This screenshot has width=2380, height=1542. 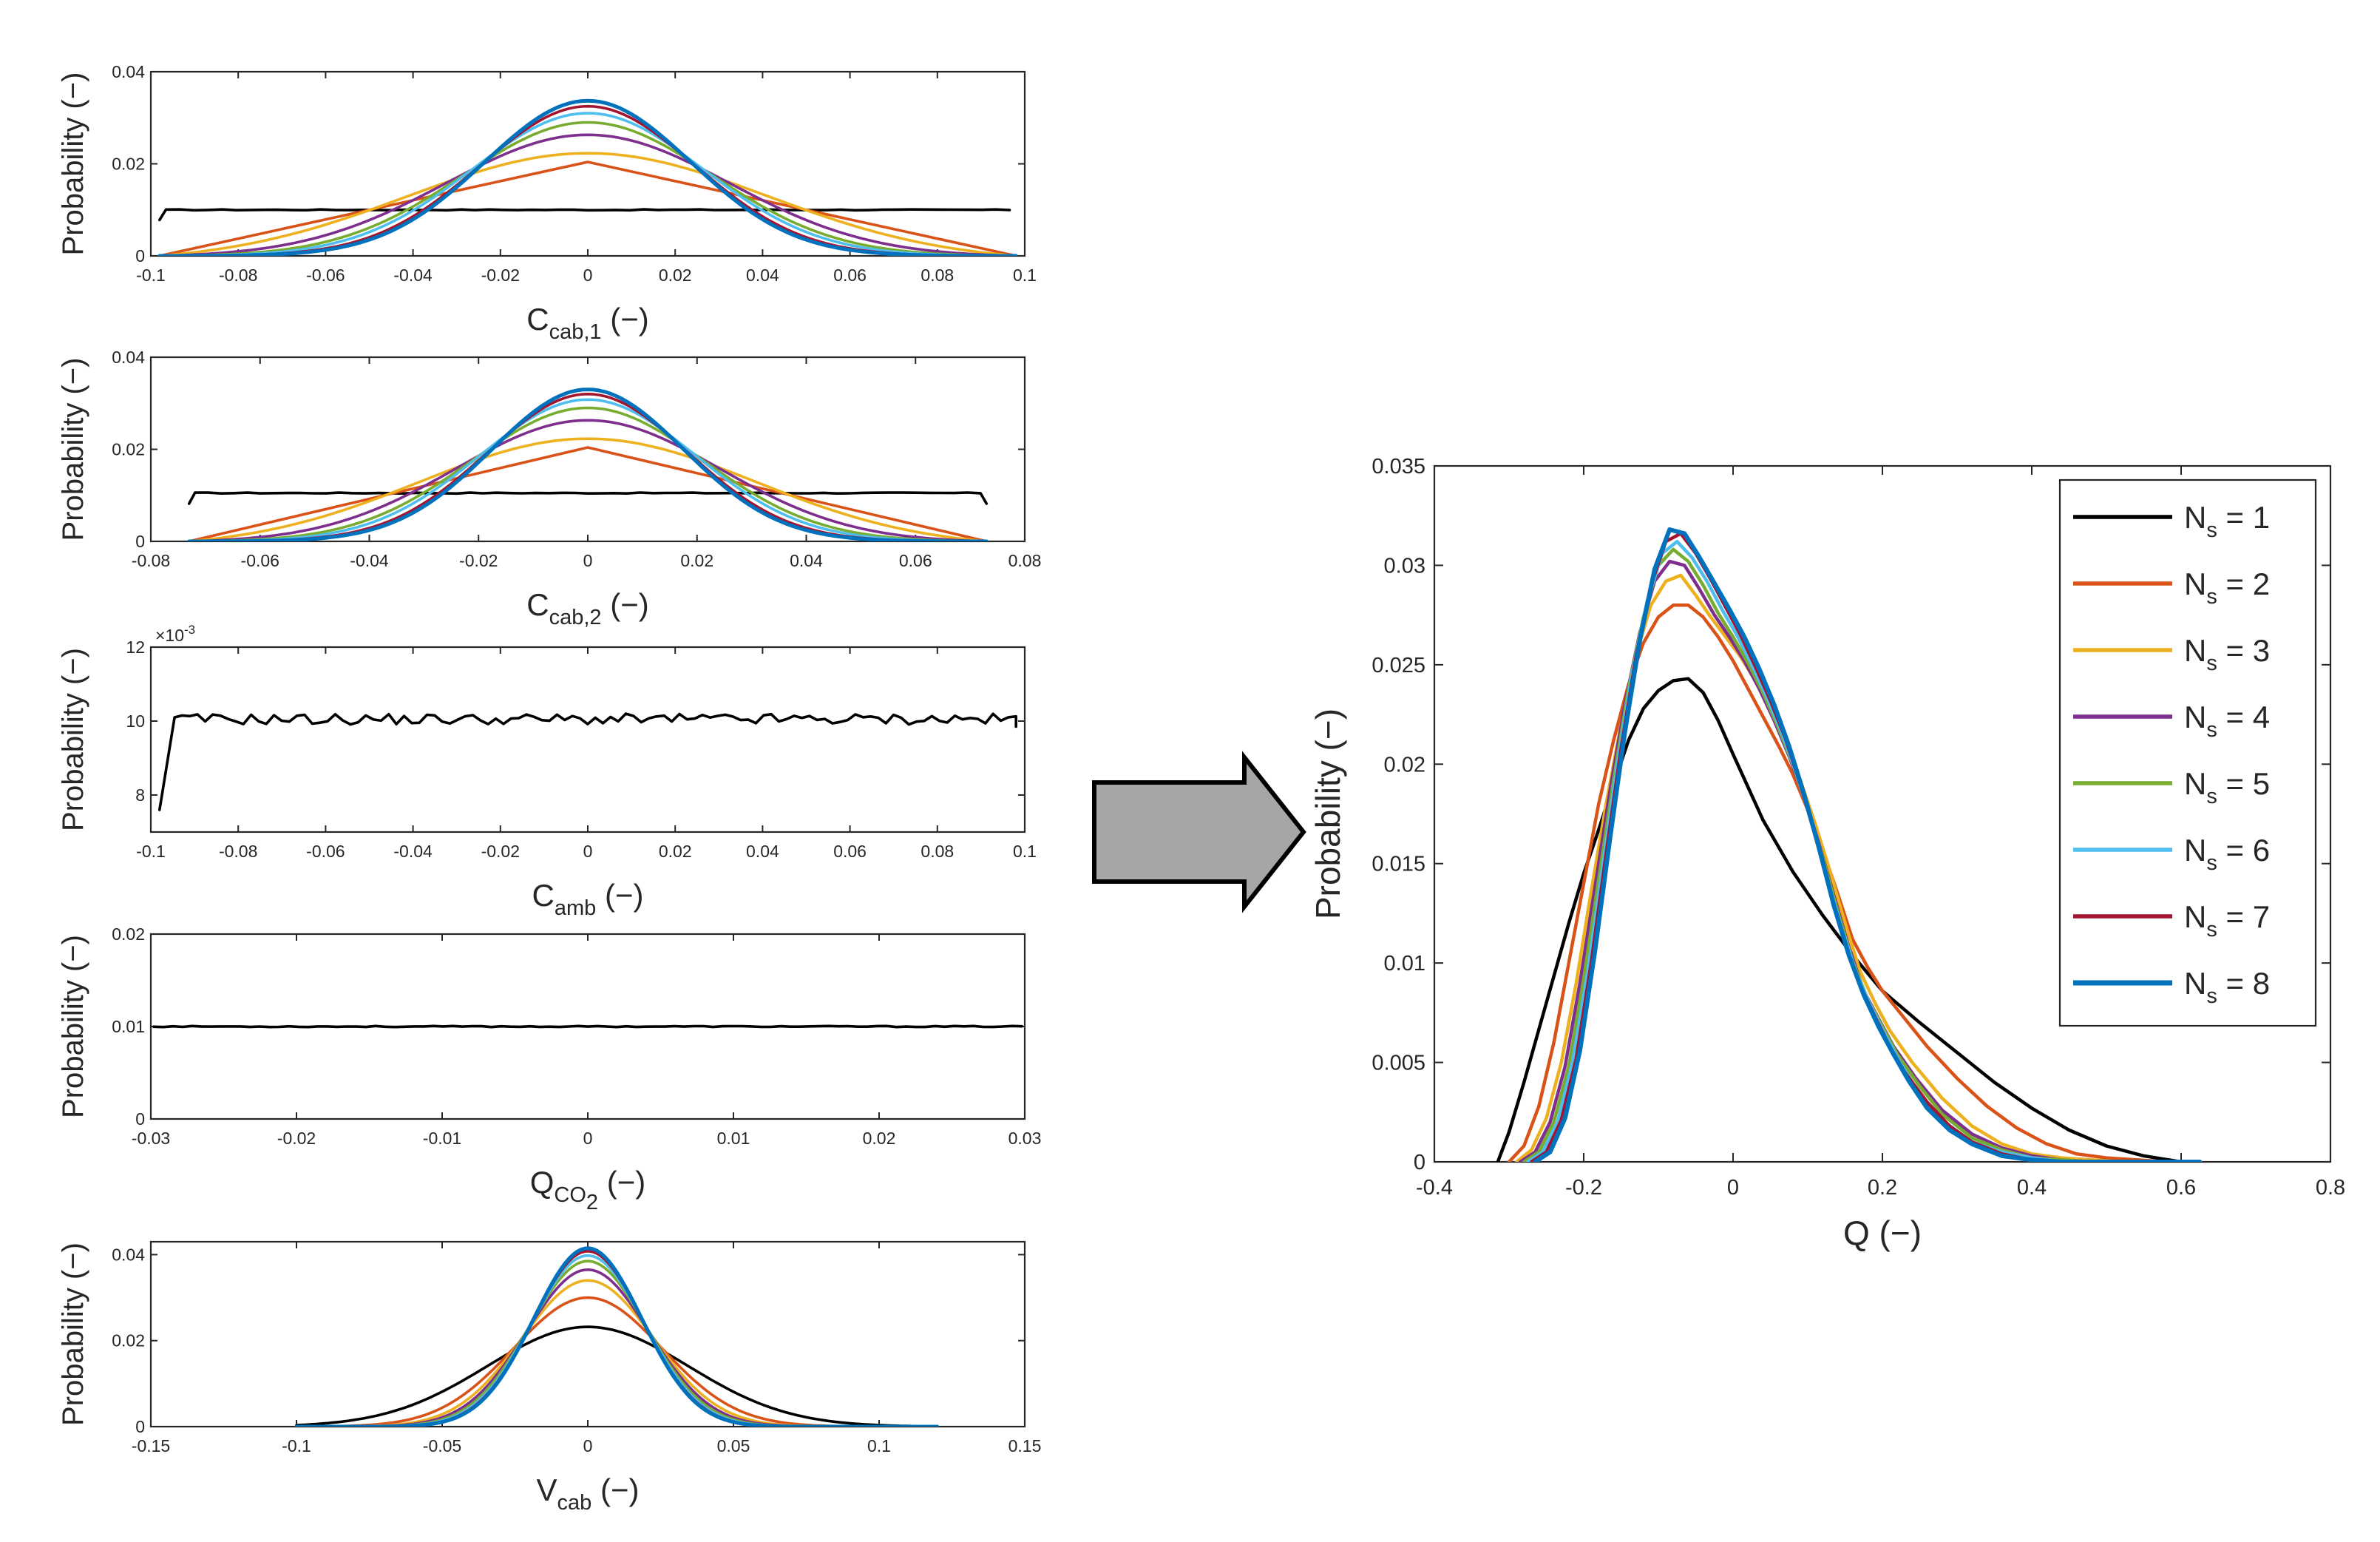 I want to click on legend-label-2: Ns = 2, so click(x=2227, y=588).